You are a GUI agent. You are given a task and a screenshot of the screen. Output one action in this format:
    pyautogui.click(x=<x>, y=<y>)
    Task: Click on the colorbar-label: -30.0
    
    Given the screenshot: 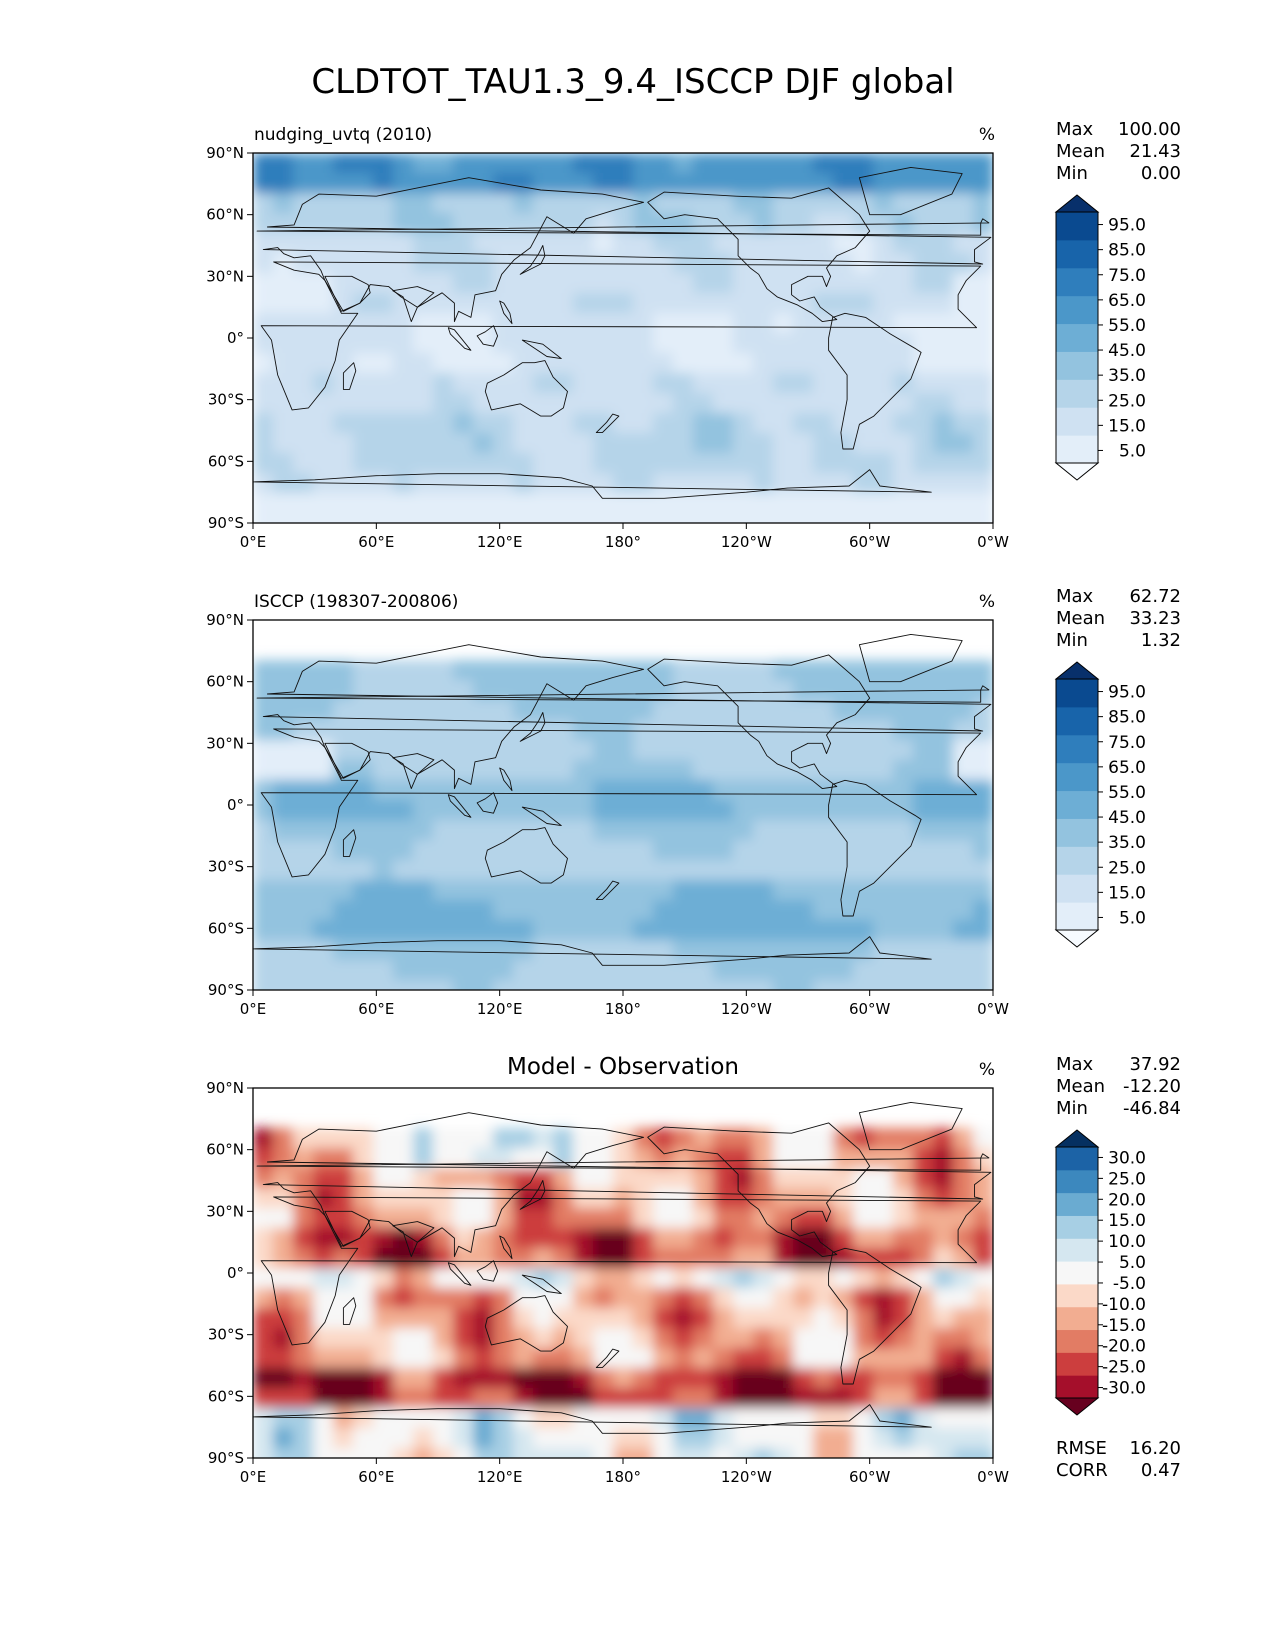 What is the action you would take?
    pyautogui.click(x=1124, y=1389)
    